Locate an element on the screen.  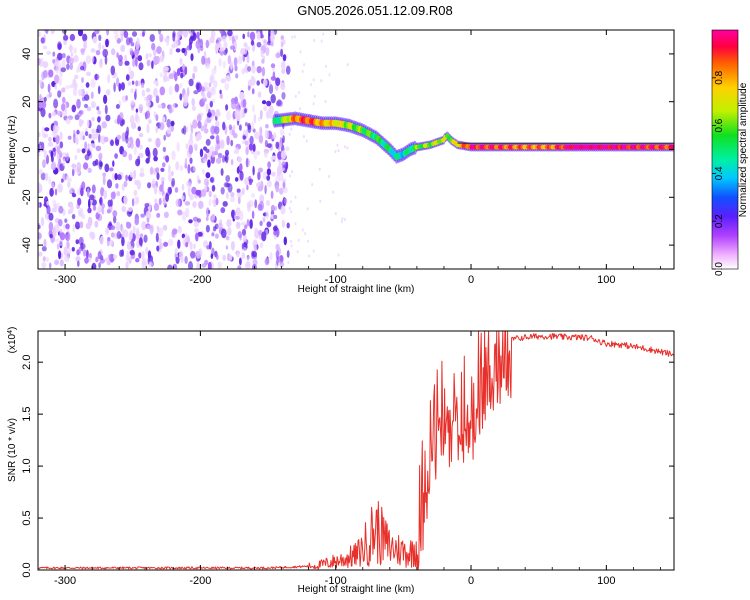
spectrogram-xtick-label: 100 is located at coordinates (606, 280).